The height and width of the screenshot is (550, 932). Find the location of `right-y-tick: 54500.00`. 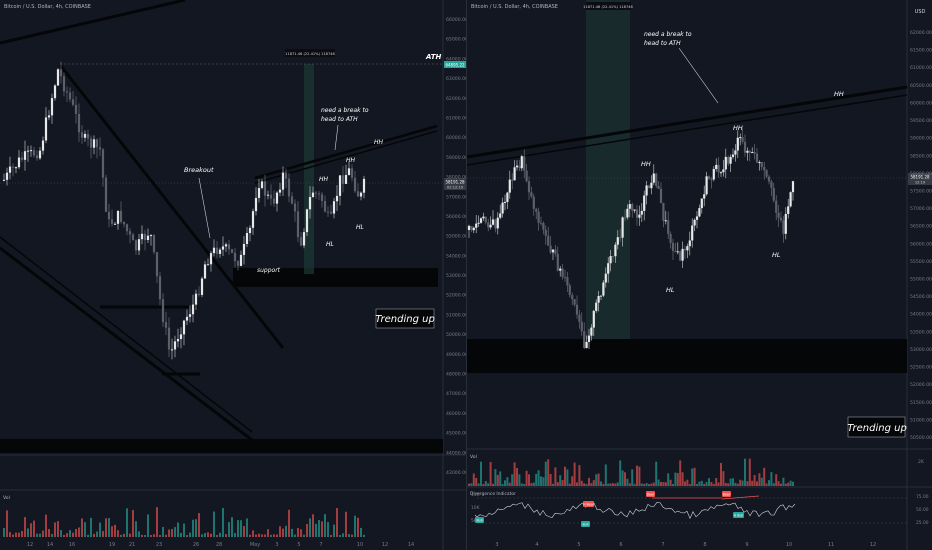

right-y-tick: 54500.00 is located at coordinates (921, 297).